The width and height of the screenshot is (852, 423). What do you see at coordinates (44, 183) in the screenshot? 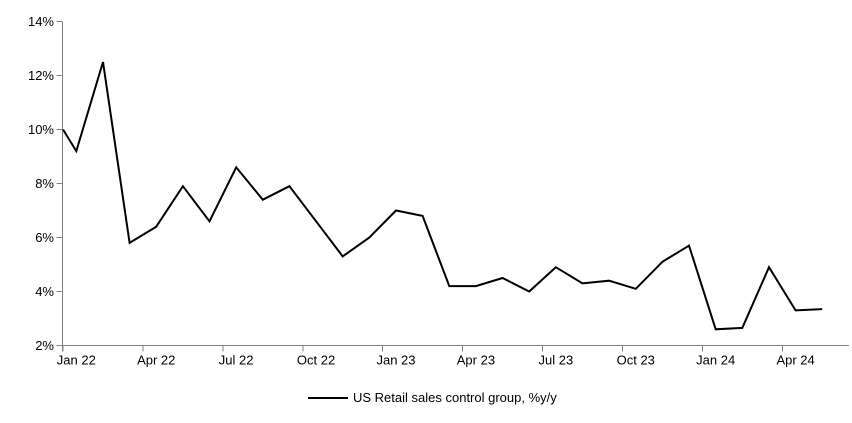
I see `y-tick-label: 8%` at bounding box center [44, 183].